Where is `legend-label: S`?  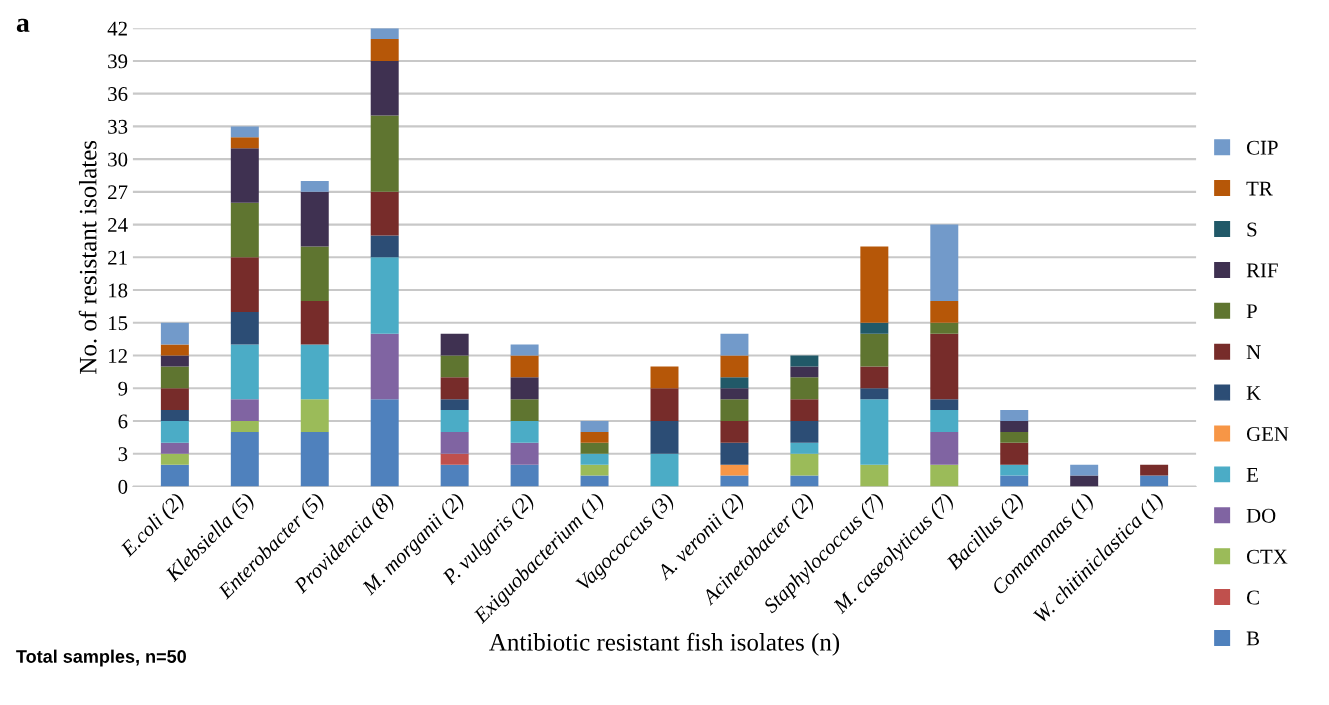
legend-label: S is located at coordinates (1252, 229).